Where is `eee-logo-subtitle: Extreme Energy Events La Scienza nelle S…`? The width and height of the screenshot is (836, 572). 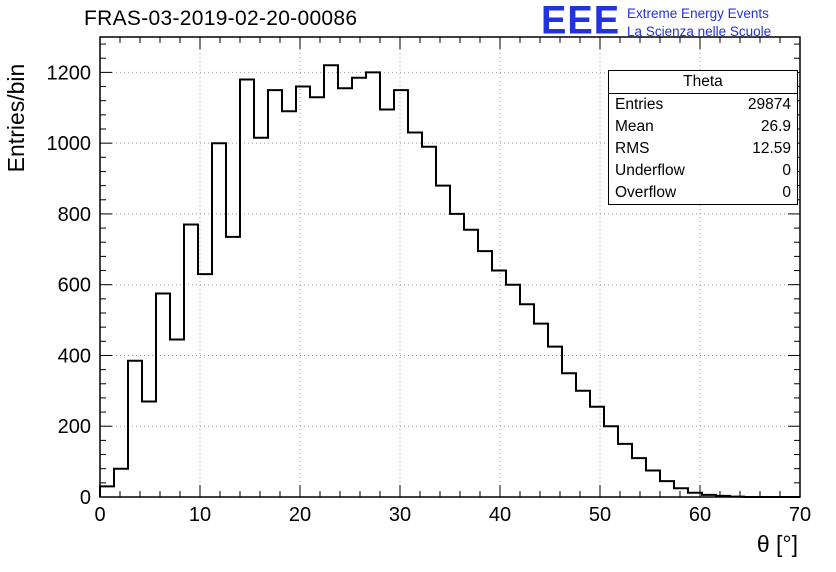
eee-logo-subtitle: Extreme Energy Events La Scienza nelle S… is located at coordinates (699, 21).